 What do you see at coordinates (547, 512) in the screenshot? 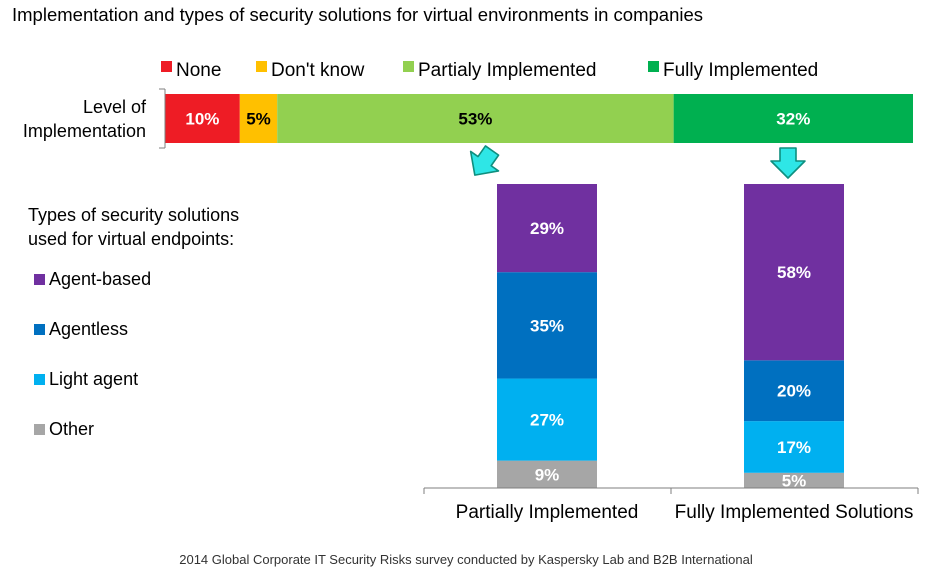
I see `column-category-label: Partially Implemented` at bounding box center [547, 512].